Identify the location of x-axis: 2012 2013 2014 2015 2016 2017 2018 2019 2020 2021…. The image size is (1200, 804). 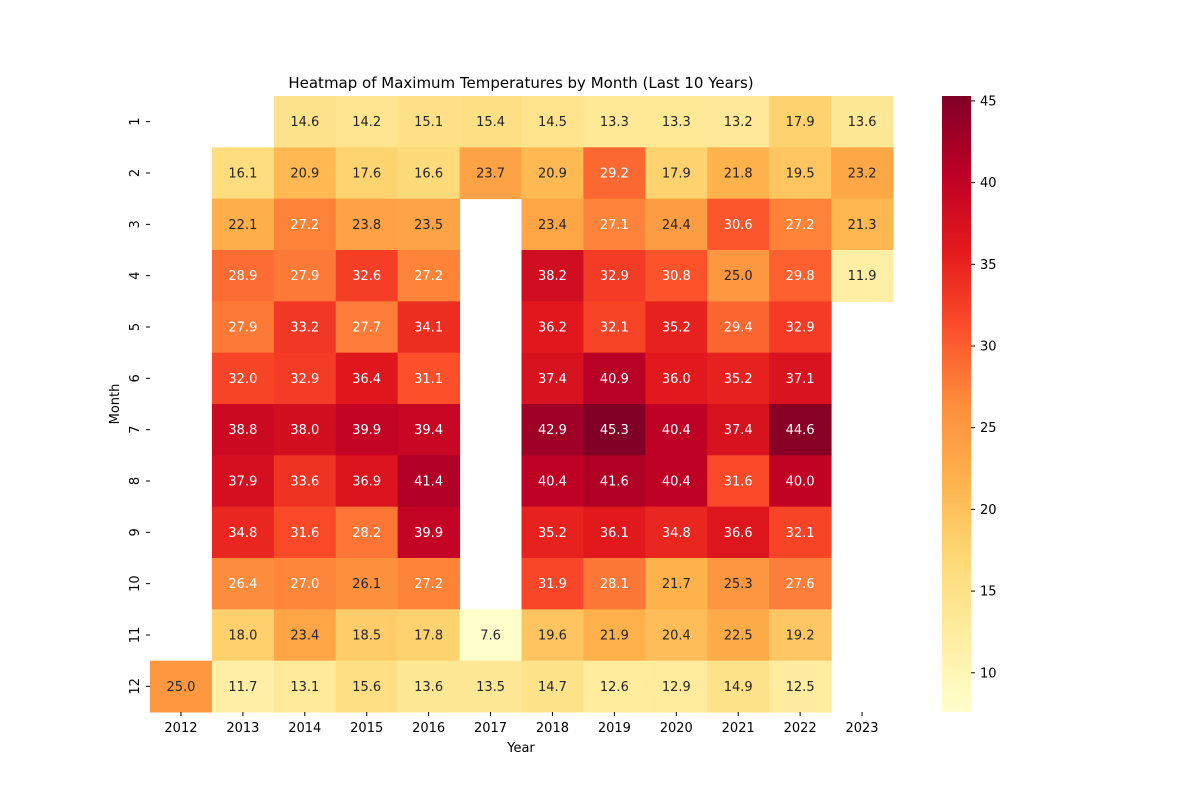
(521, 724).